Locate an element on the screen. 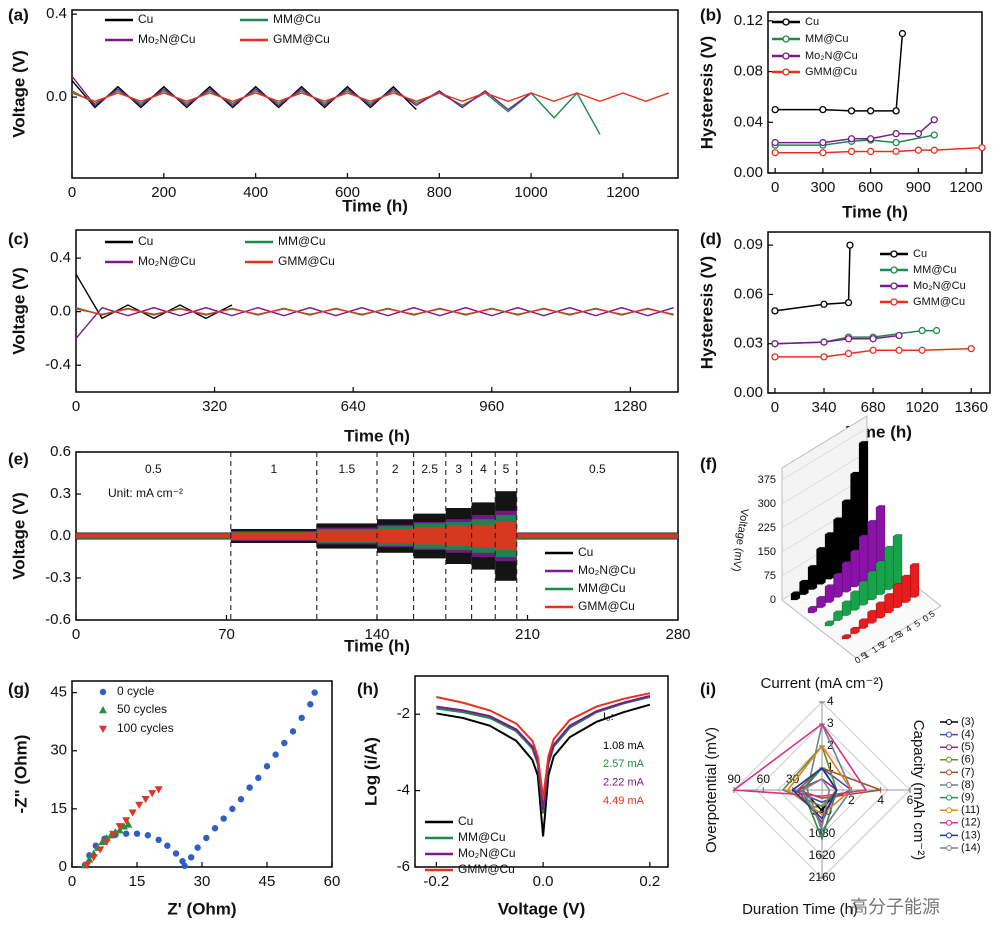 This screenshot has height=926, width=1000. y-tick-label: 0.03 is located at coordinates (748, 343).